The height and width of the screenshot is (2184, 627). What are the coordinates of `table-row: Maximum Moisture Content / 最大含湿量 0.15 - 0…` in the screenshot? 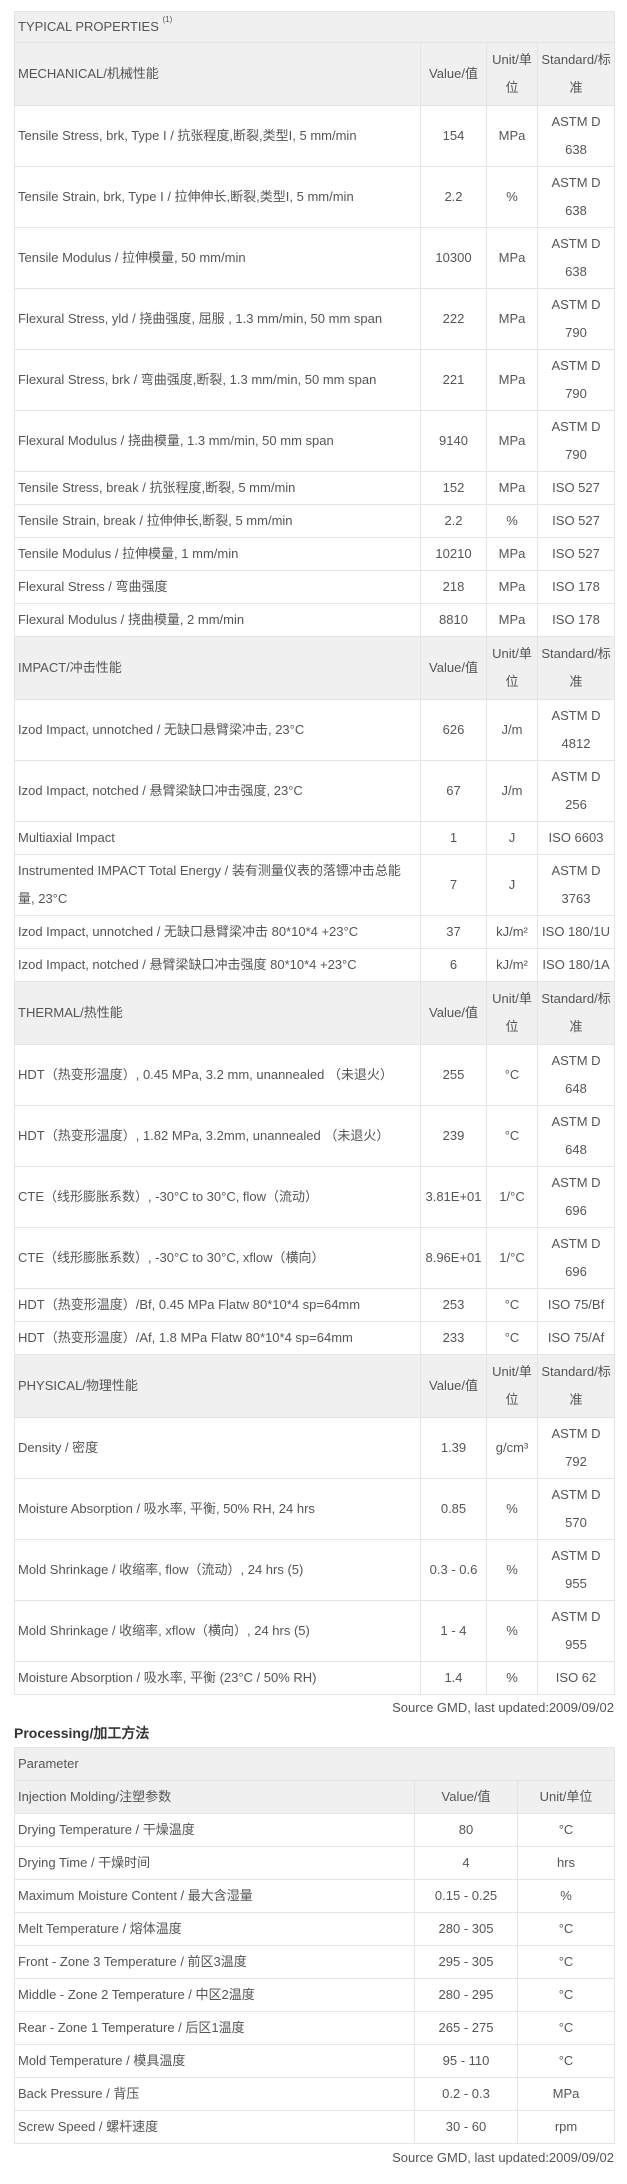 It's located at (315, 1896).